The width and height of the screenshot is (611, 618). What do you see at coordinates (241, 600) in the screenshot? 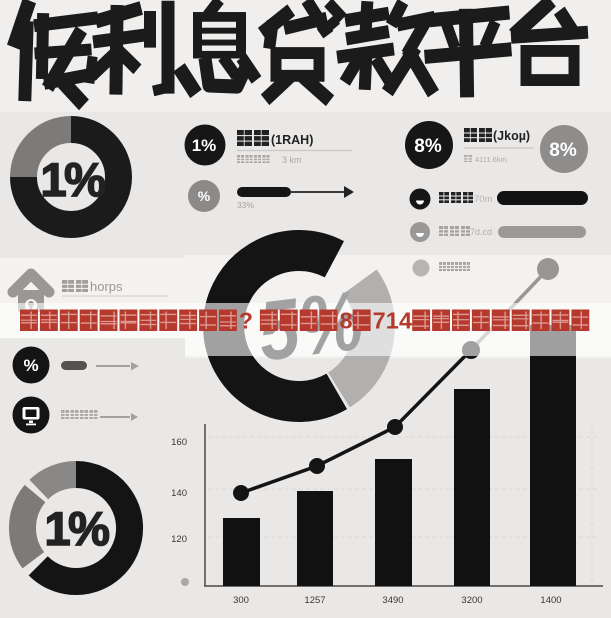
I see `svg-text: 300` at bounding box center [241, 600].